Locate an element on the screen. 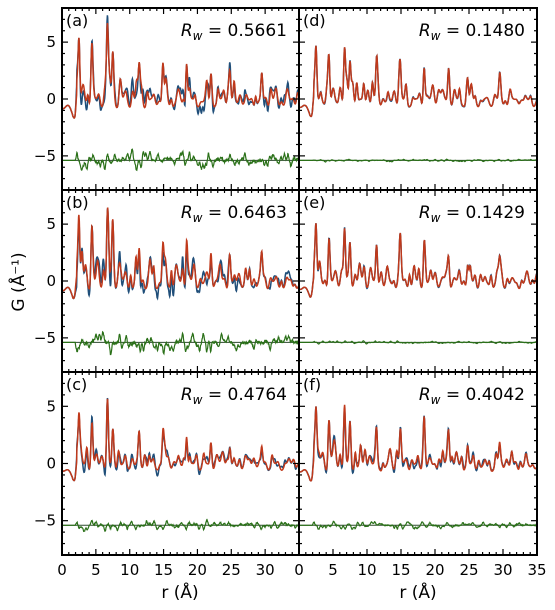  difference-curve-e is located at coordinates (418, 342).